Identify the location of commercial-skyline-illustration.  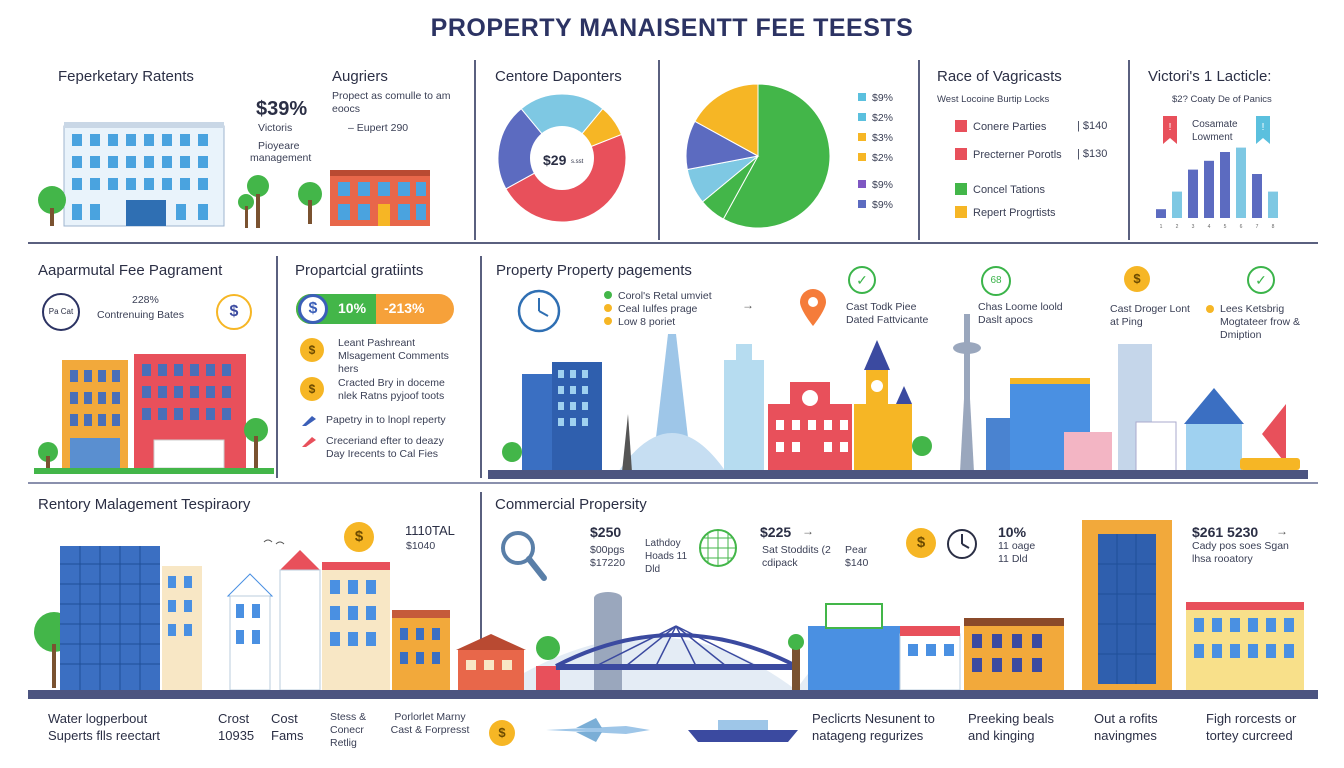
(880, 605).